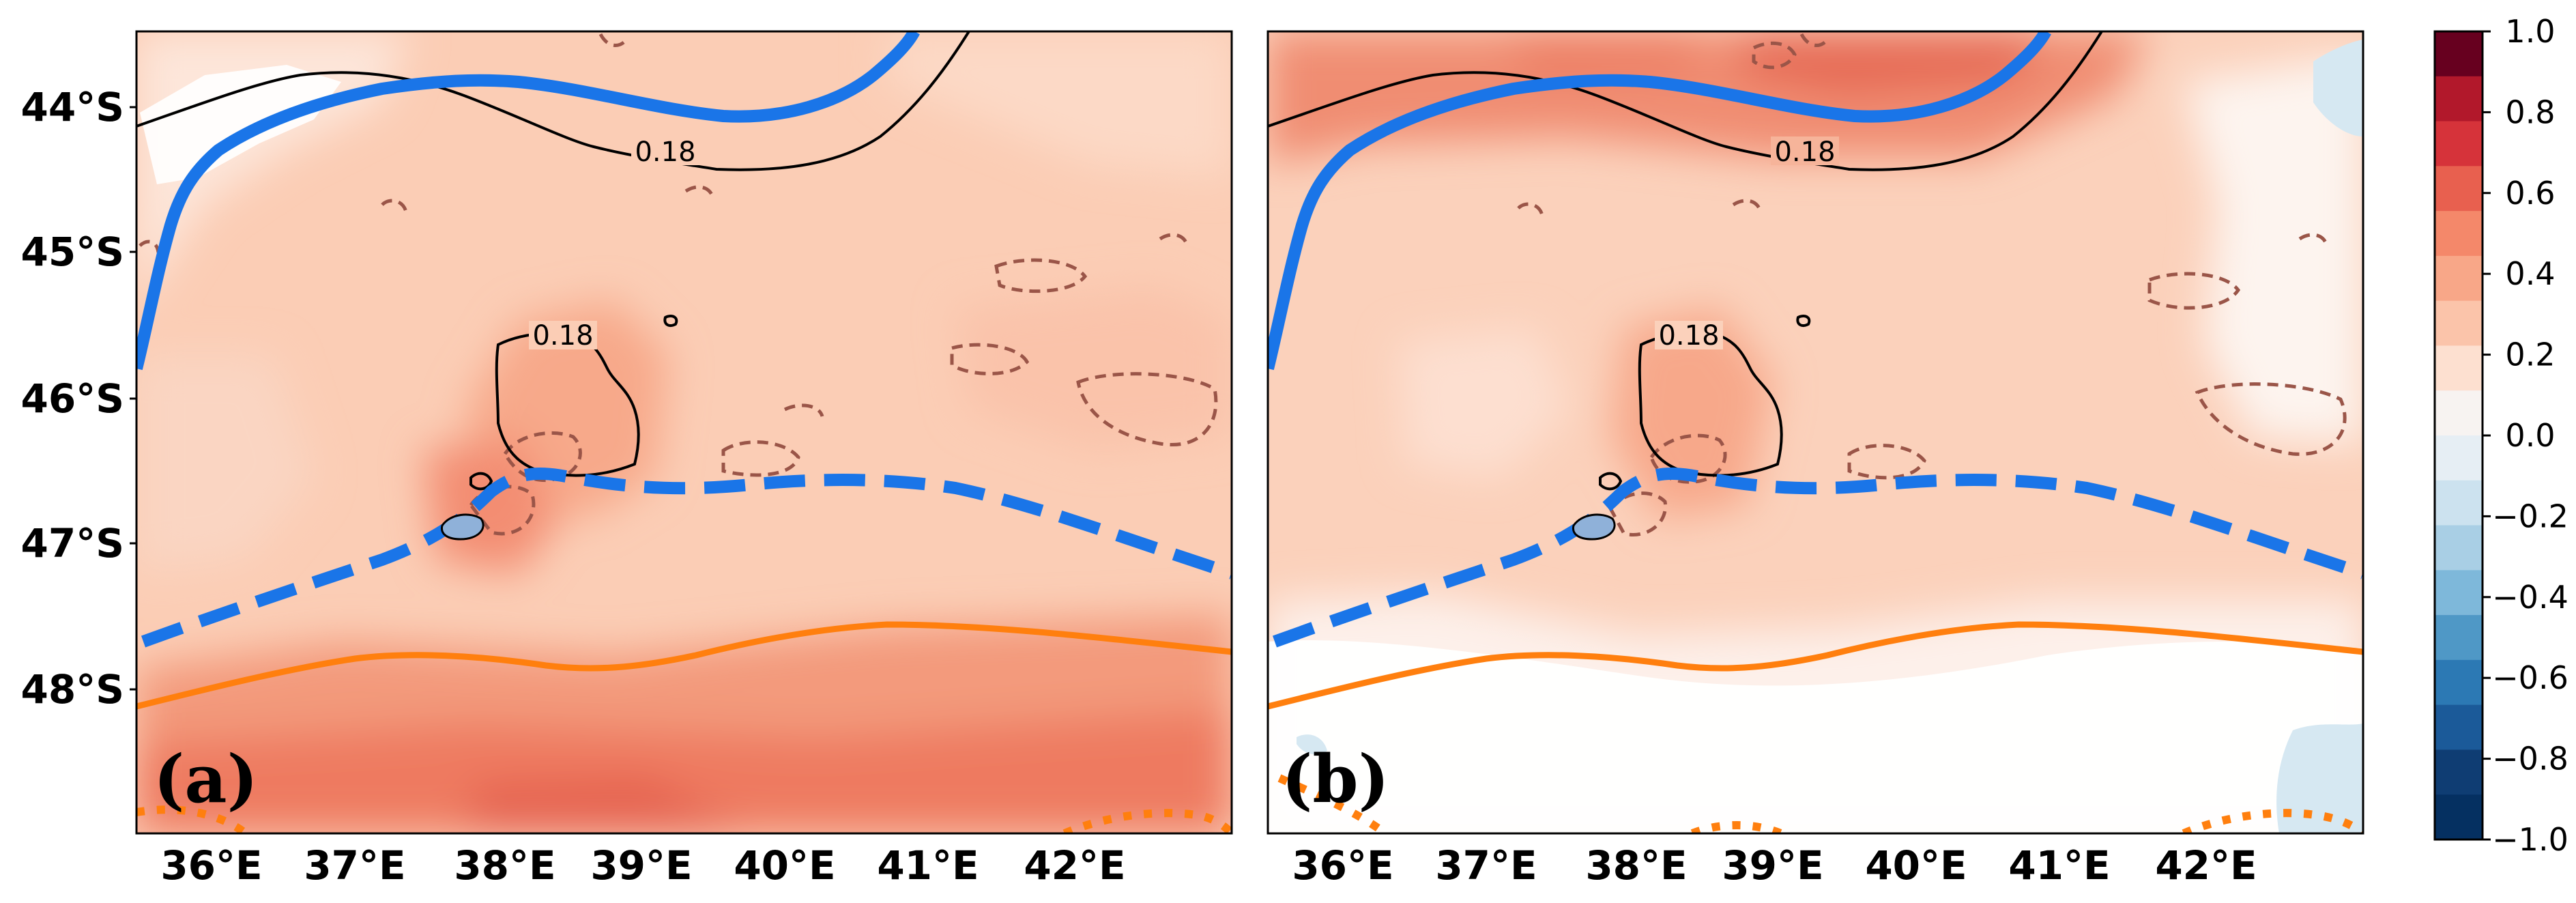 The height and width of the screenshot is (903, 2576). What do you see at coordinates (2530, 193) in the screenshot?
I see `colorbar-tick-label: 0.6` at bounding box center [2530, 193].